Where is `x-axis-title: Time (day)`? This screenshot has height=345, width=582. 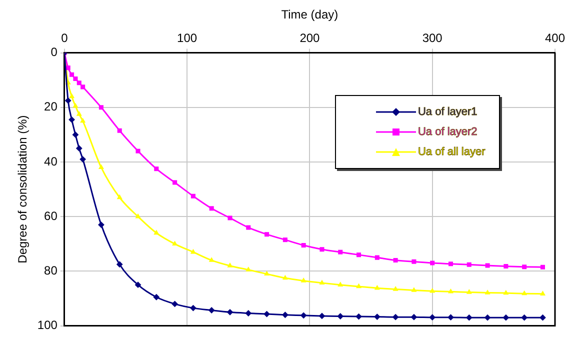 x-axis-title: Time (day) is located at coordinates (309, 15).